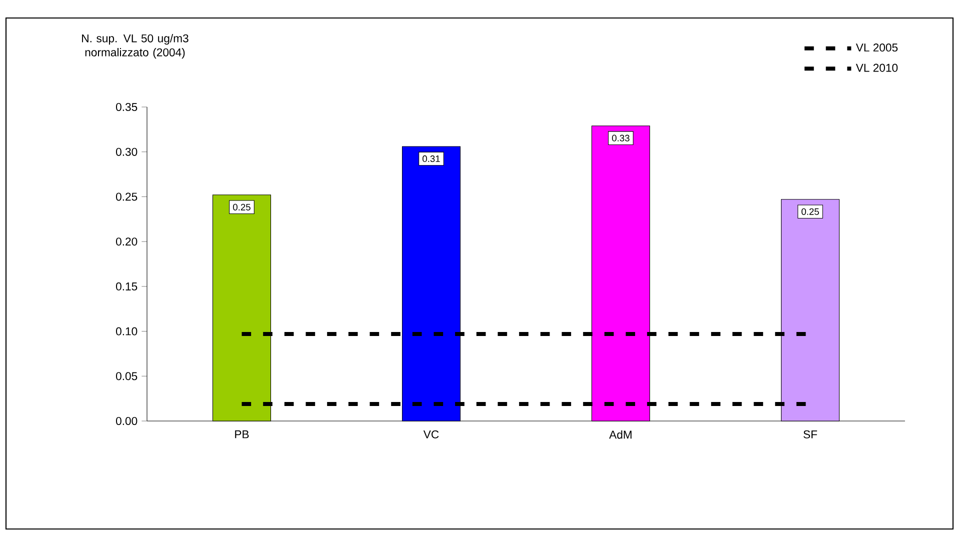 The image size is (959, 535). I want to click on y-tick-label: 0.15, so click(127, 286).